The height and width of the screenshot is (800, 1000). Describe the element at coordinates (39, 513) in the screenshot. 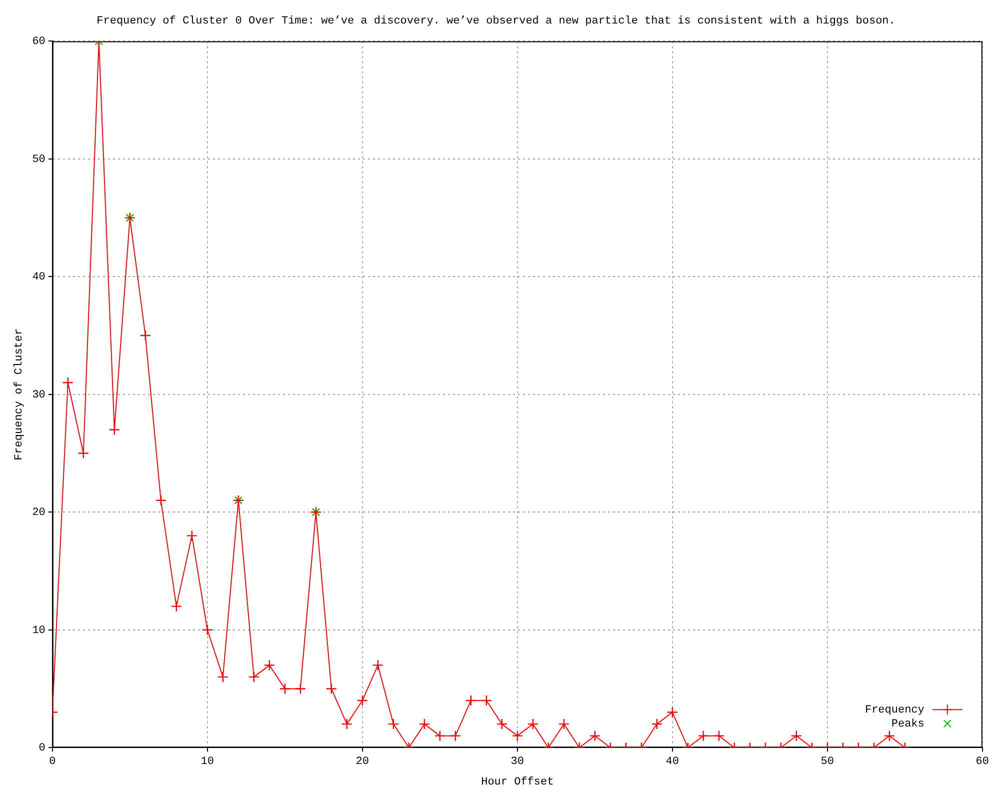

I see `y-tick-label: 20` at that location.